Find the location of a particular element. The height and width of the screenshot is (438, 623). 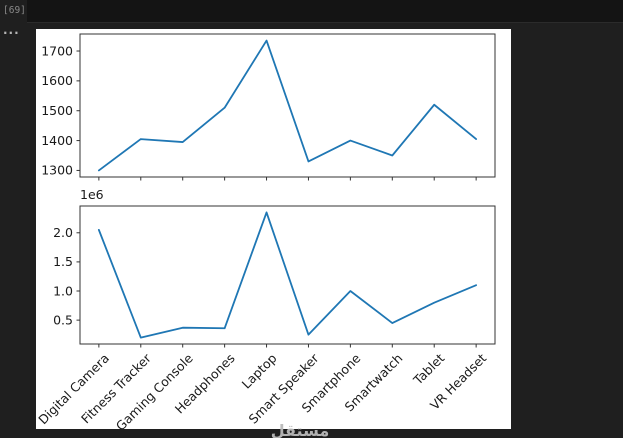

execution-count: [69] is located at coordinates (14, 10).